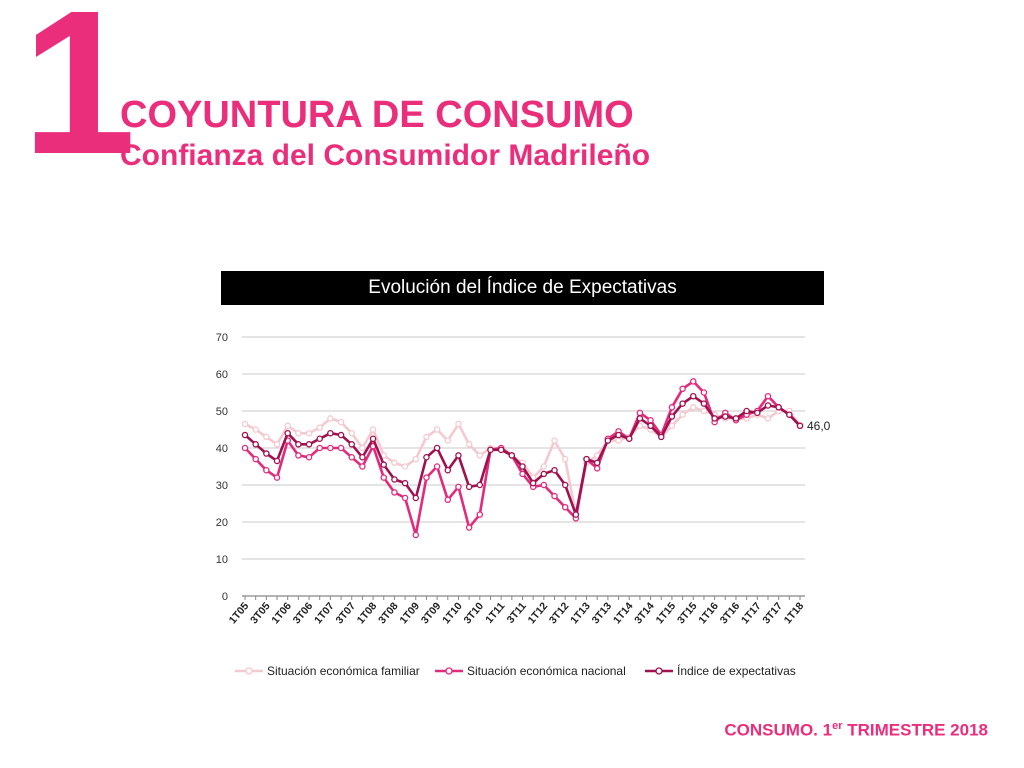  What do you see at coordinates (559, 613) in the screenshot?
I see `x-tick-label: 3T12` at bounding box center [559, 613].